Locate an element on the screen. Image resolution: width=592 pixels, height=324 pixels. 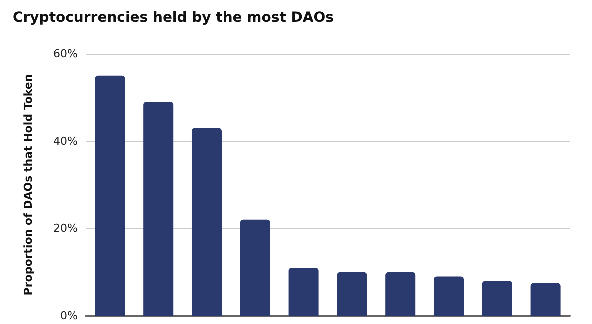
y-tick-label: 0% is located at coordinates (69, 316).